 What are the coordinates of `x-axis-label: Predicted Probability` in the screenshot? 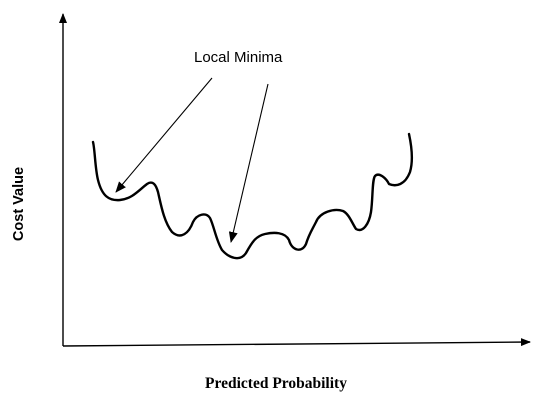 It's located at (276, 383).